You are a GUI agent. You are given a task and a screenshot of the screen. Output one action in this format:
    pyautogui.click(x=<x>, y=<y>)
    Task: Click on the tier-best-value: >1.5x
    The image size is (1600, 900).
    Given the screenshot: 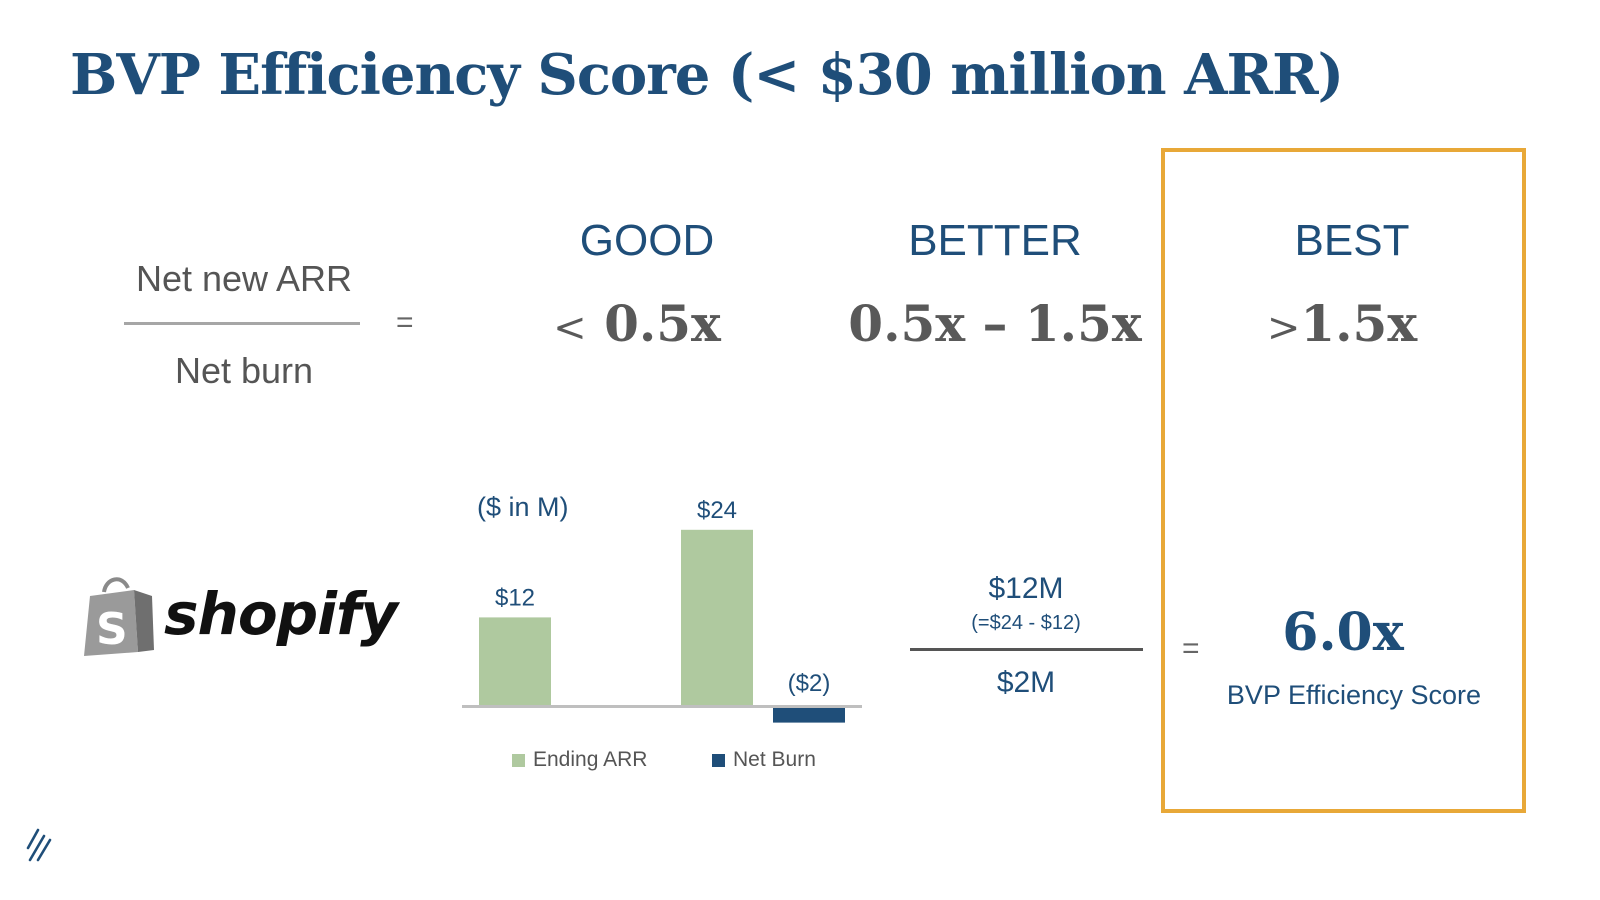 What is the action you would take?
    pyautogui.click(x=1342, y=323)
    